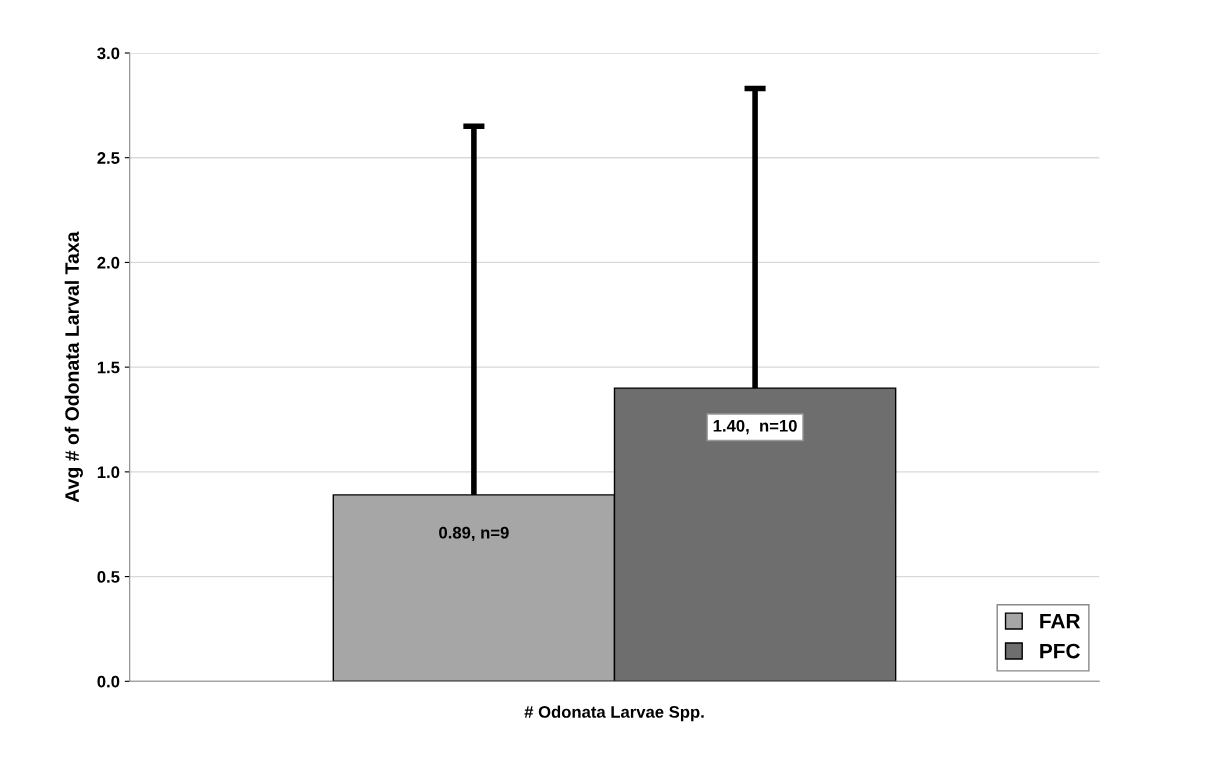 This screenshot has height=757, width=1212. I want to click on y-tick-label: 1.5, so click(108, 367).